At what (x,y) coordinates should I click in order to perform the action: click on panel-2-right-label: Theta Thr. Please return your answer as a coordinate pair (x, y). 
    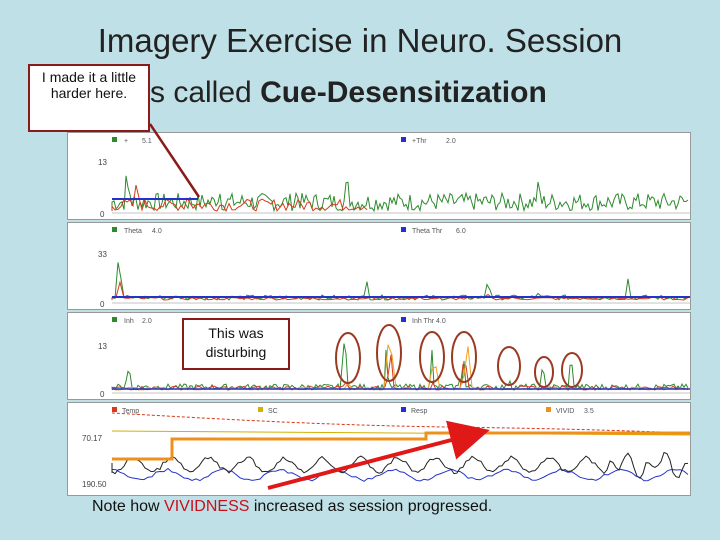
    Looking at the image, I should click on (427, 231).